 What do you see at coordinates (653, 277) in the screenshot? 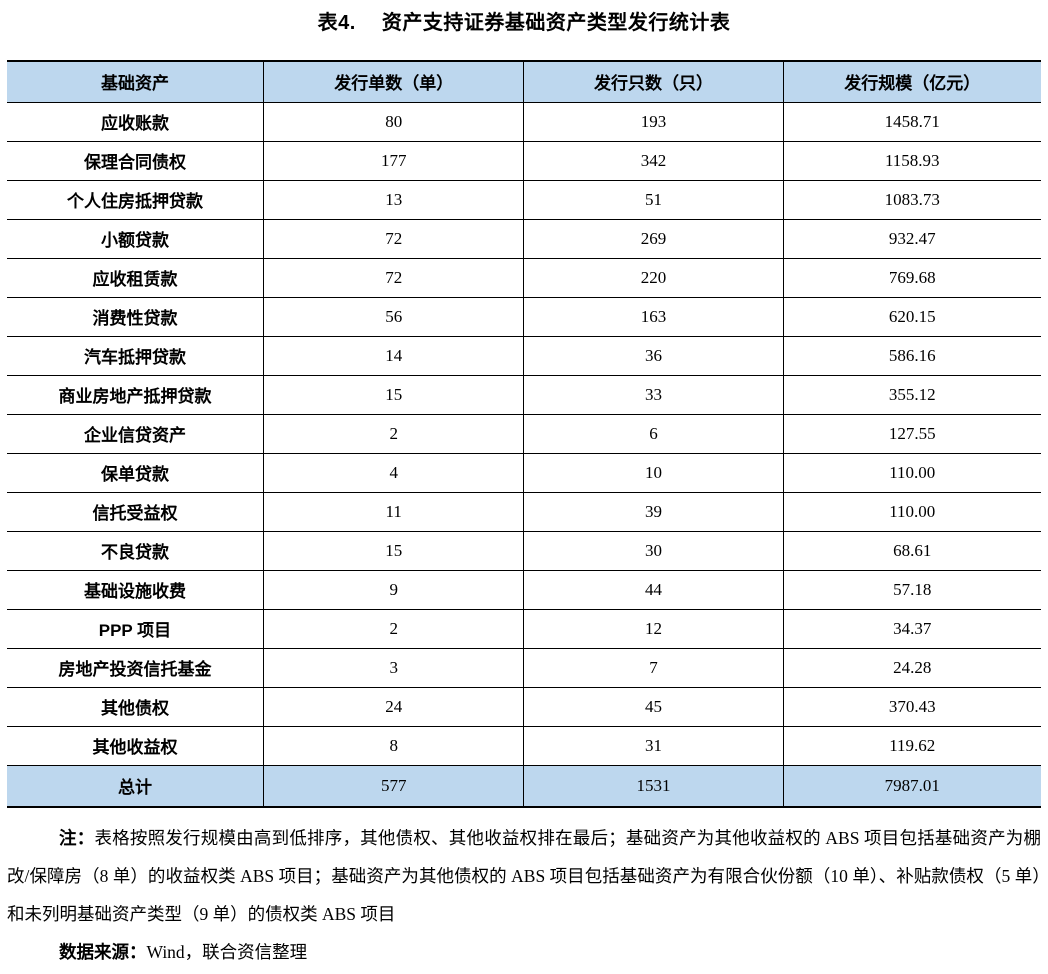
I see `cell-count: 220` at bounding box center [653, 277].